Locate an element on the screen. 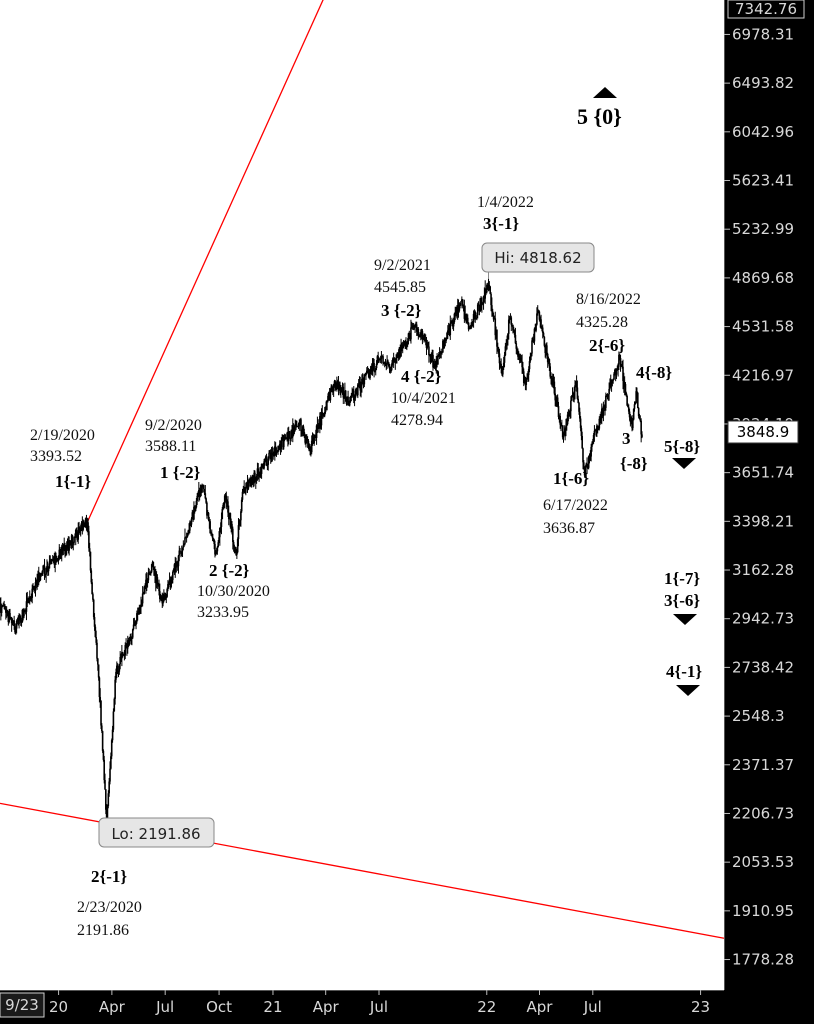 The height and width of the screenshot is (1029, 814). price-tick-label: 2053.53 is located at coordinates (763, 862).